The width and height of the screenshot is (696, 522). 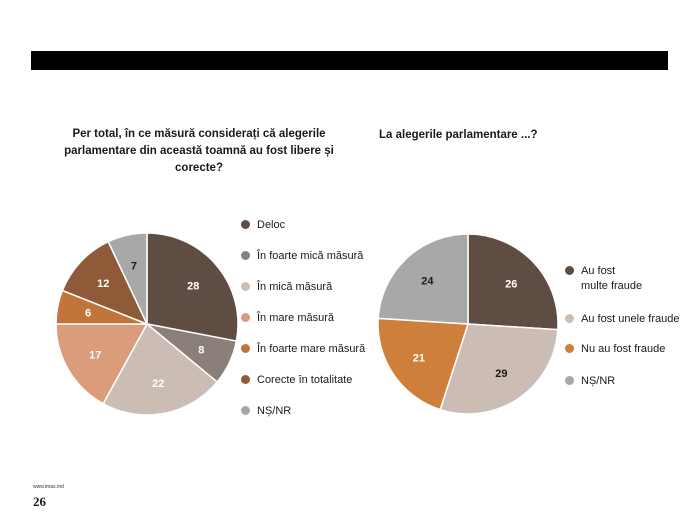 What do you see at coordinates (349, 60) in the screenshot?
I see `top-bar` at bounding box center [349, 60].